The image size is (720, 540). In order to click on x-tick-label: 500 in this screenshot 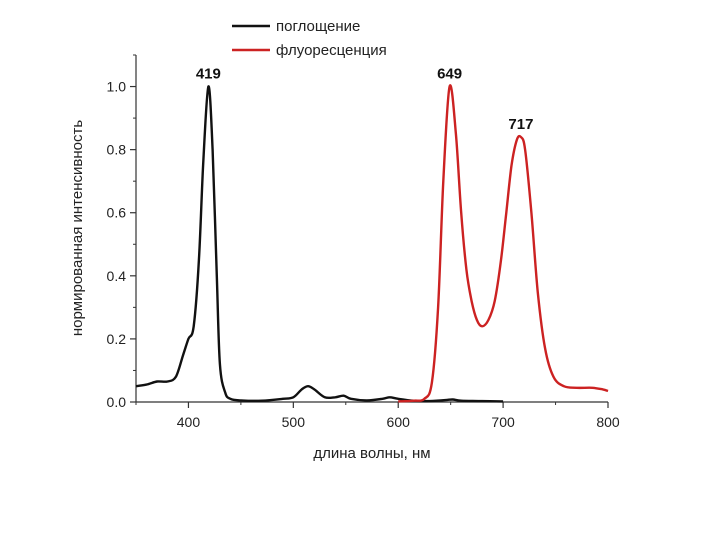, I will do `click(294, 422)`.